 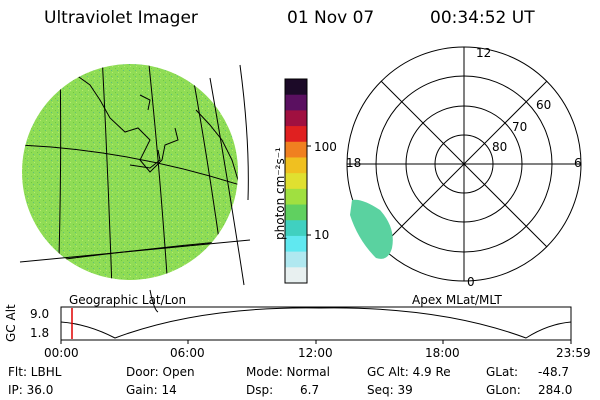 I want to click on alt-ytick-1-8: 1.8, so click(x=40, y=333).